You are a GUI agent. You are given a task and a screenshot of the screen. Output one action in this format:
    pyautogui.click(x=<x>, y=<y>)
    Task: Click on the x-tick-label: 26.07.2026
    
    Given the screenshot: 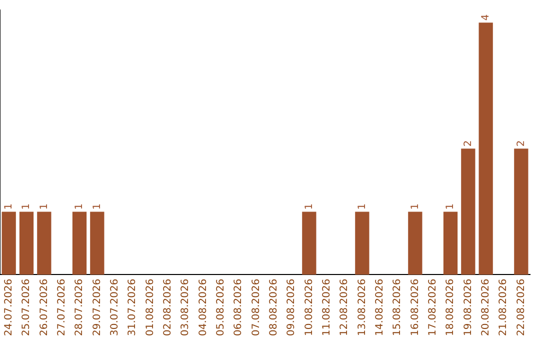 What is the action you would take?
    pyautogui.click(x=44, y=307)
    